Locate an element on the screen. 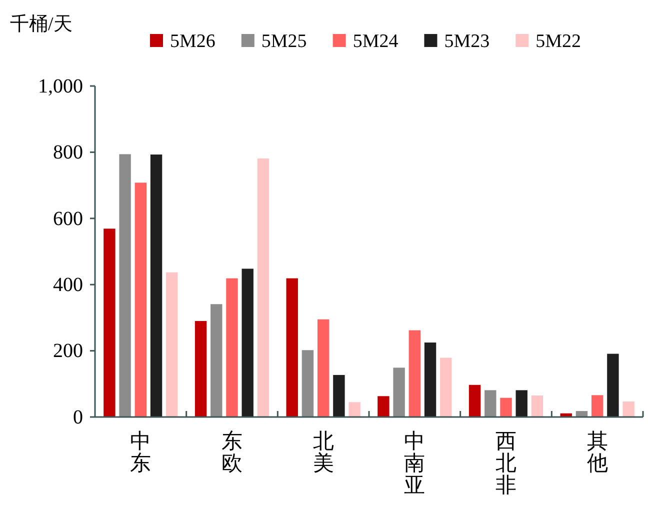  x-tick-label: 东欧 is located at coordinates (232, 452).